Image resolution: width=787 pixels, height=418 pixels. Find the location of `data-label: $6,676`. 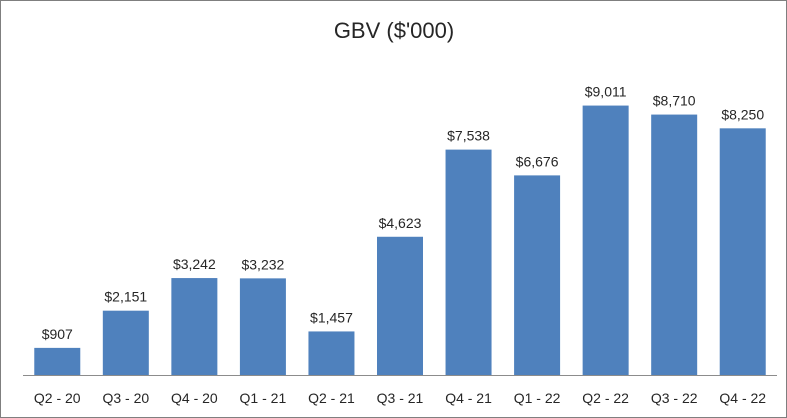

data-label: $6,676 is located at coordinates (537, 161).